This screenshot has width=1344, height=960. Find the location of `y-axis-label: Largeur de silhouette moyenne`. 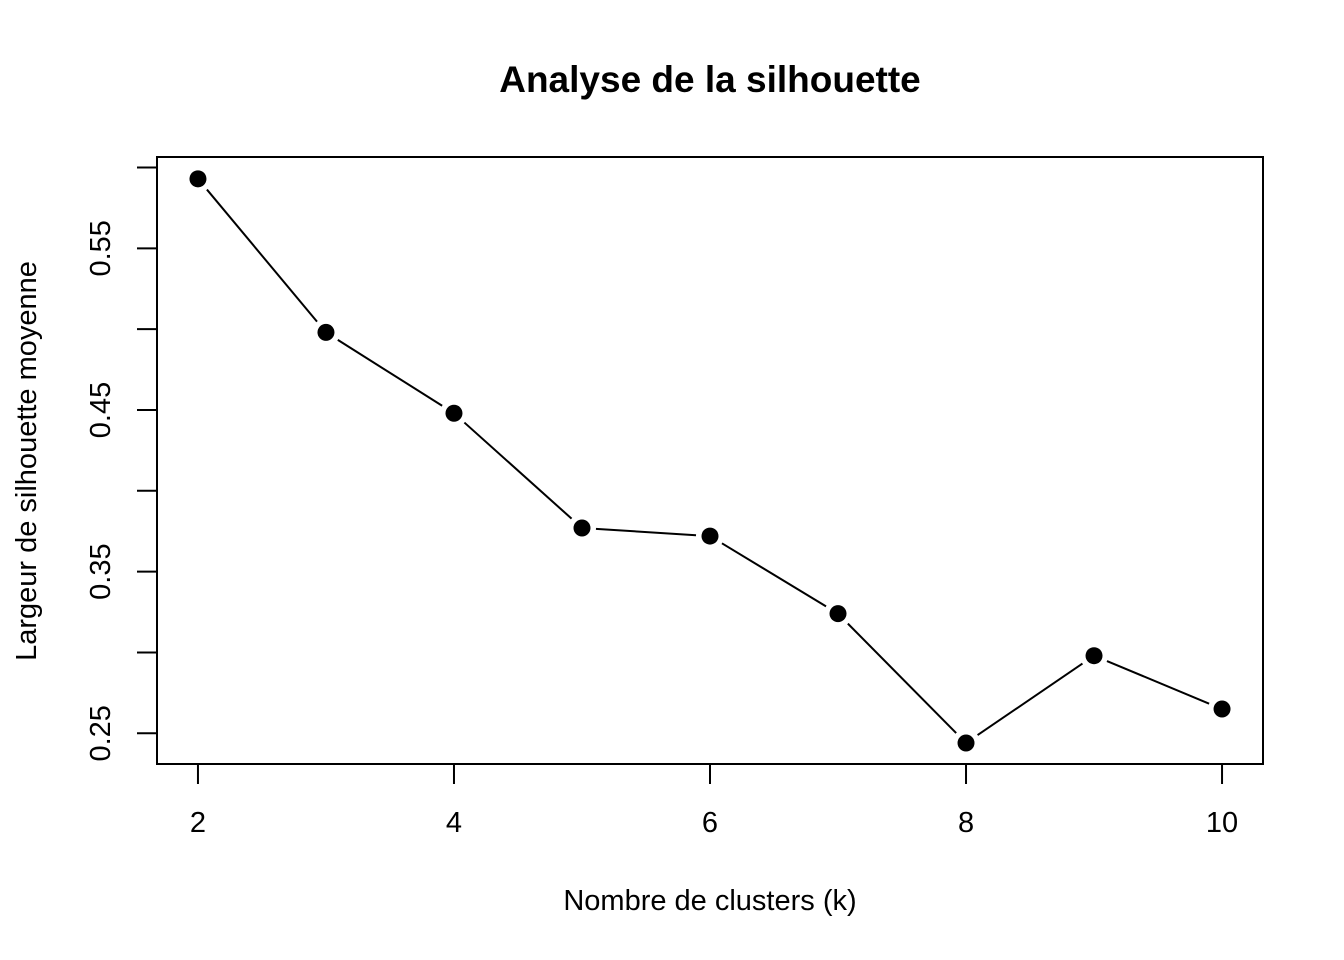

y-axis-label: Largeur de silhouette moyenne is located at coordinates (27, 461).